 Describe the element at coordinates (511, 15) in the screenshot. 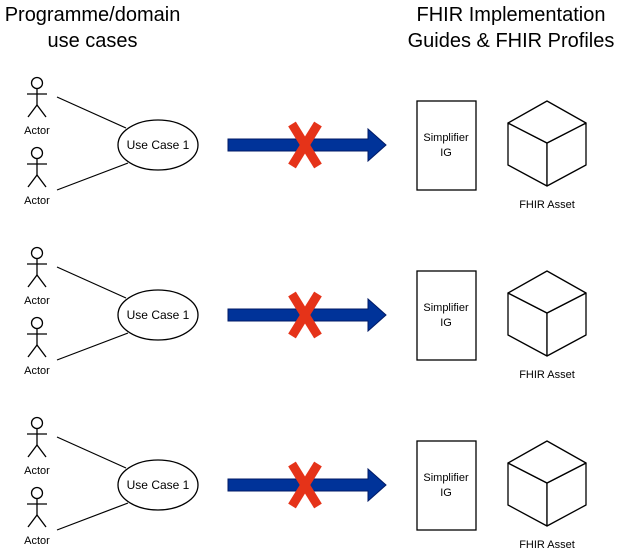

I see `right-heading-line-1: FHIR Implementation` at that location.